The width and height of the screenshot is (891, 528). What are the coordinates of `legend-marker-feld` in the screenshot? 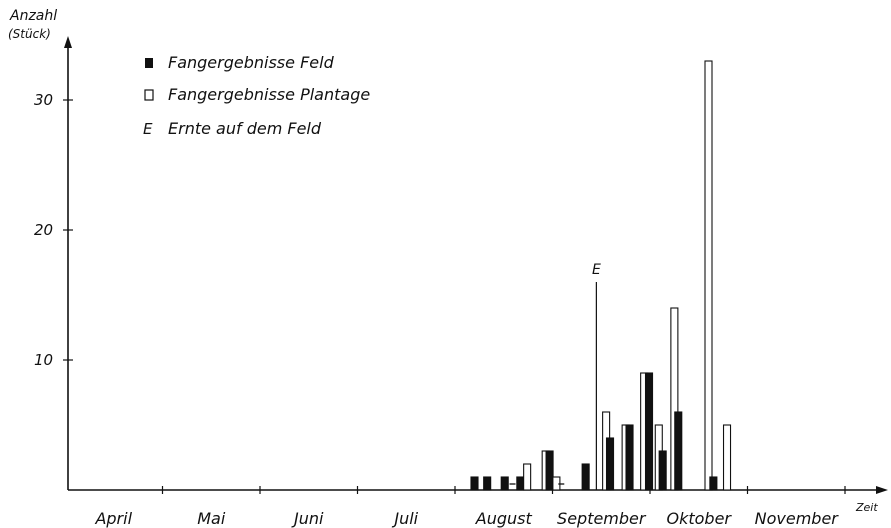 It's located at (149, 63).